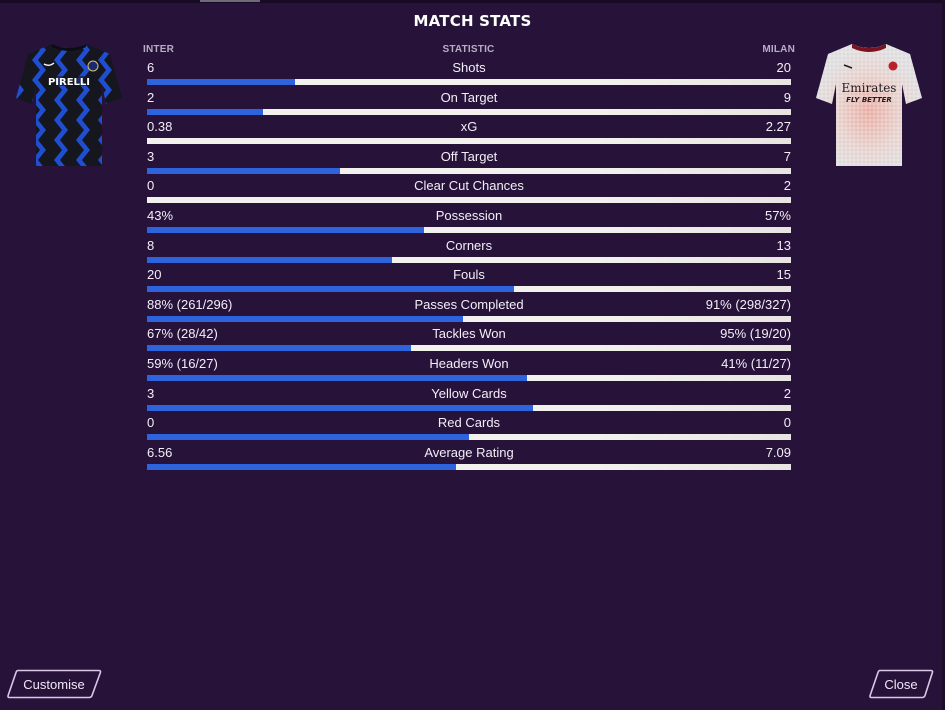 The width and height of the screenshot is (945, 710). Describe the element at coordinates (69, 105) in the screenshot. I see `inter-home-shirt-icon: PIRELLI` at that location.